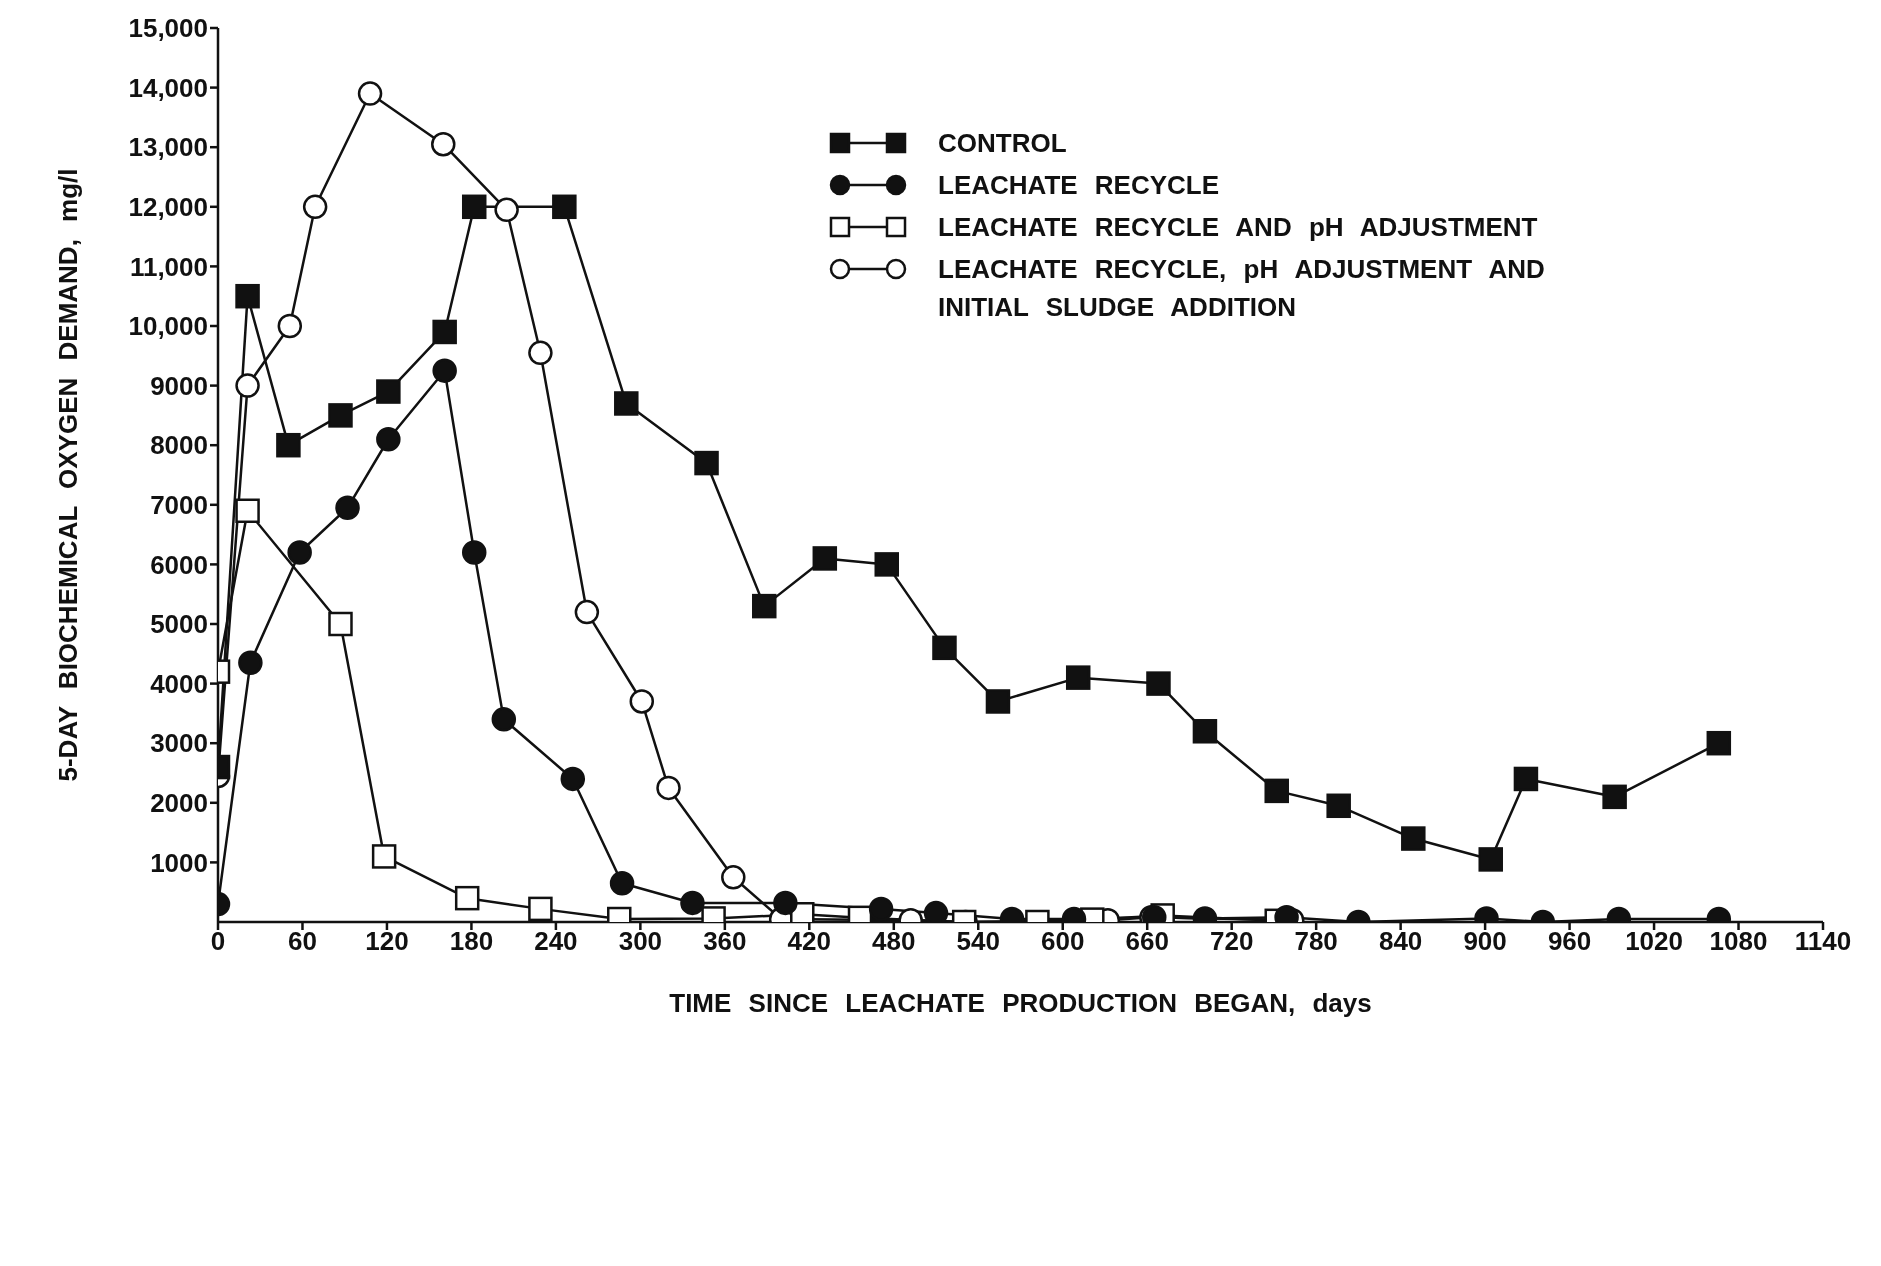 Image resolution: width=1881 pixels, height=1266 pixels. Describe the element at coordinates (1485, 941) in the screenshot. I see `x-tick-label: 900` at that location.